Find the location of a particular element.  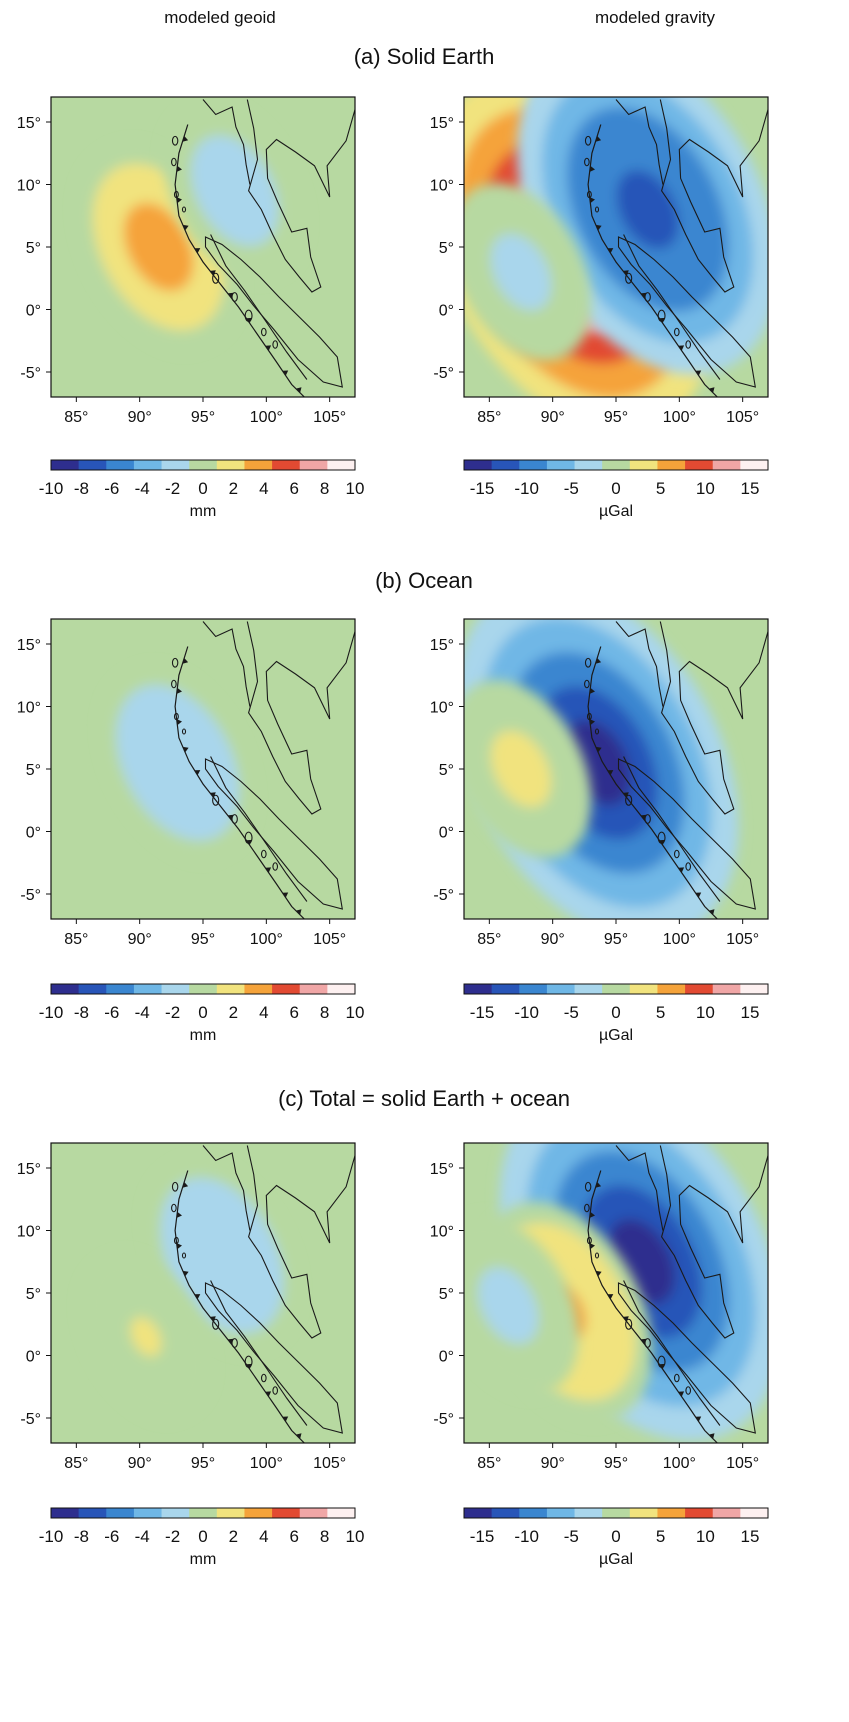

column-title-gravity: modeled gravity is located at coordinates (655, 17).